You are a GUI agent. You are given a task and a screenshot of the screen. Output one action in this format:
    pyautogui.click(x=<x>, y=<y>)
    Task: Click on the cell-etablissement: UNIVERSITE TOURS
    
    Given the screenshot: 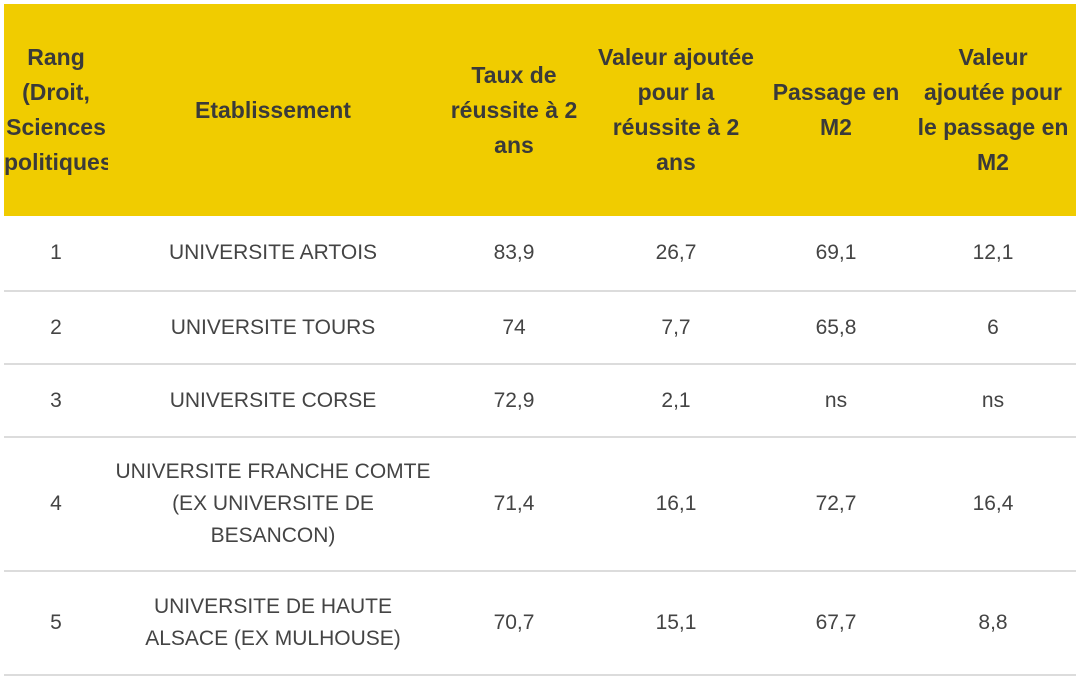 What is the action you would take?
    pyautogui.click(x=273, y=328)
    